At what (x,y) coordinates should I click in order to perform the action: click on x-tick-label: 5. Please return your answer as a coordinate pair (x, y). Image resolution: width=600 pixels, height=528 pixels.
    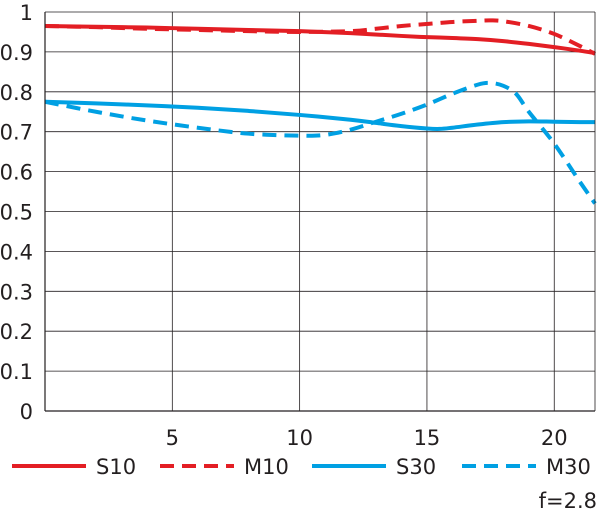
    Looking at the image, I should click on (172, 438).